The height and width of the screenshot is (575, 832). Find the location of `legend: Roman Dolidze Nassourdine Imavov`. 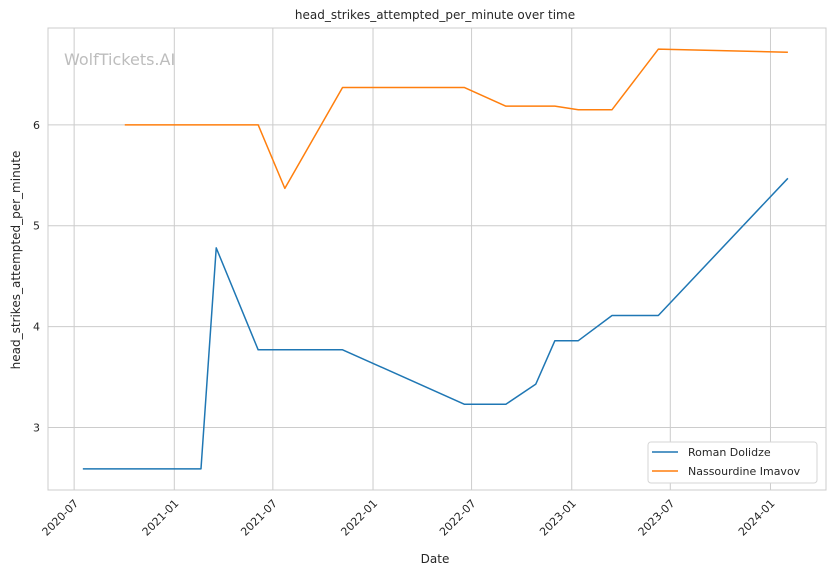

legend: Roman Dolidze Nassourdine Imavov is located at coordinates (732, 462).